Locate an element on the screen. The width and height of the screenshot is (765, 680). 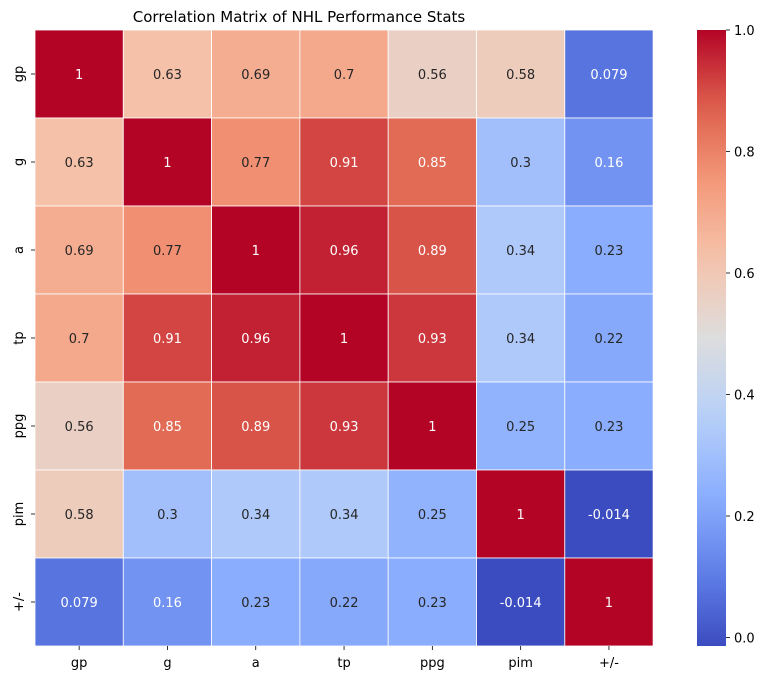
cell-value-label: 0.58 is located at coordinates (520, 75).